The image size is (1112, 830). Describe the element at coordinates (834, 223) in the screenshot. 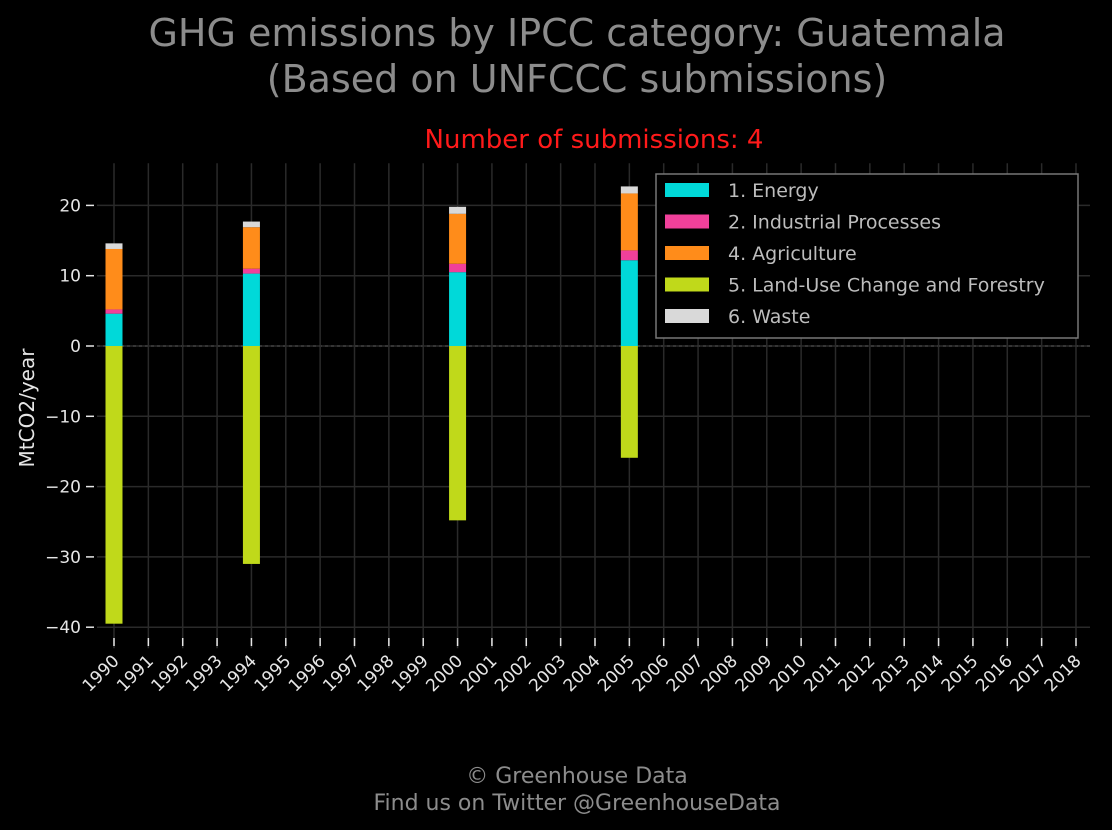

I see `legend-label: 2. Industrial Processes` at that location.